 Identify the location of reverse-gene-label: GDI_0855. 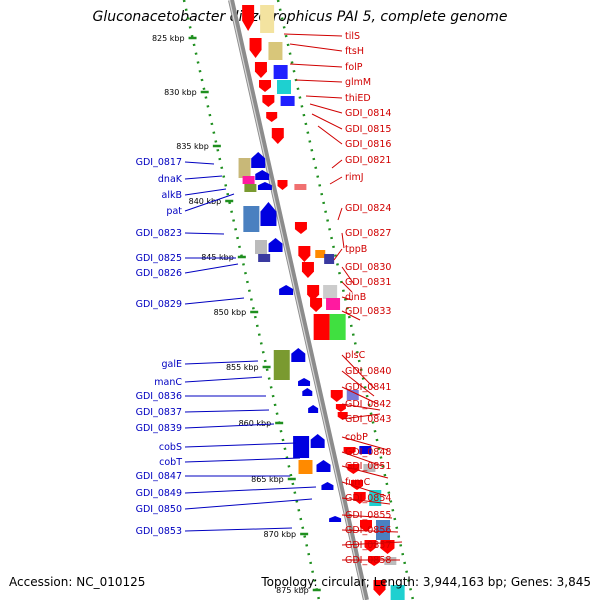
(368, 515).